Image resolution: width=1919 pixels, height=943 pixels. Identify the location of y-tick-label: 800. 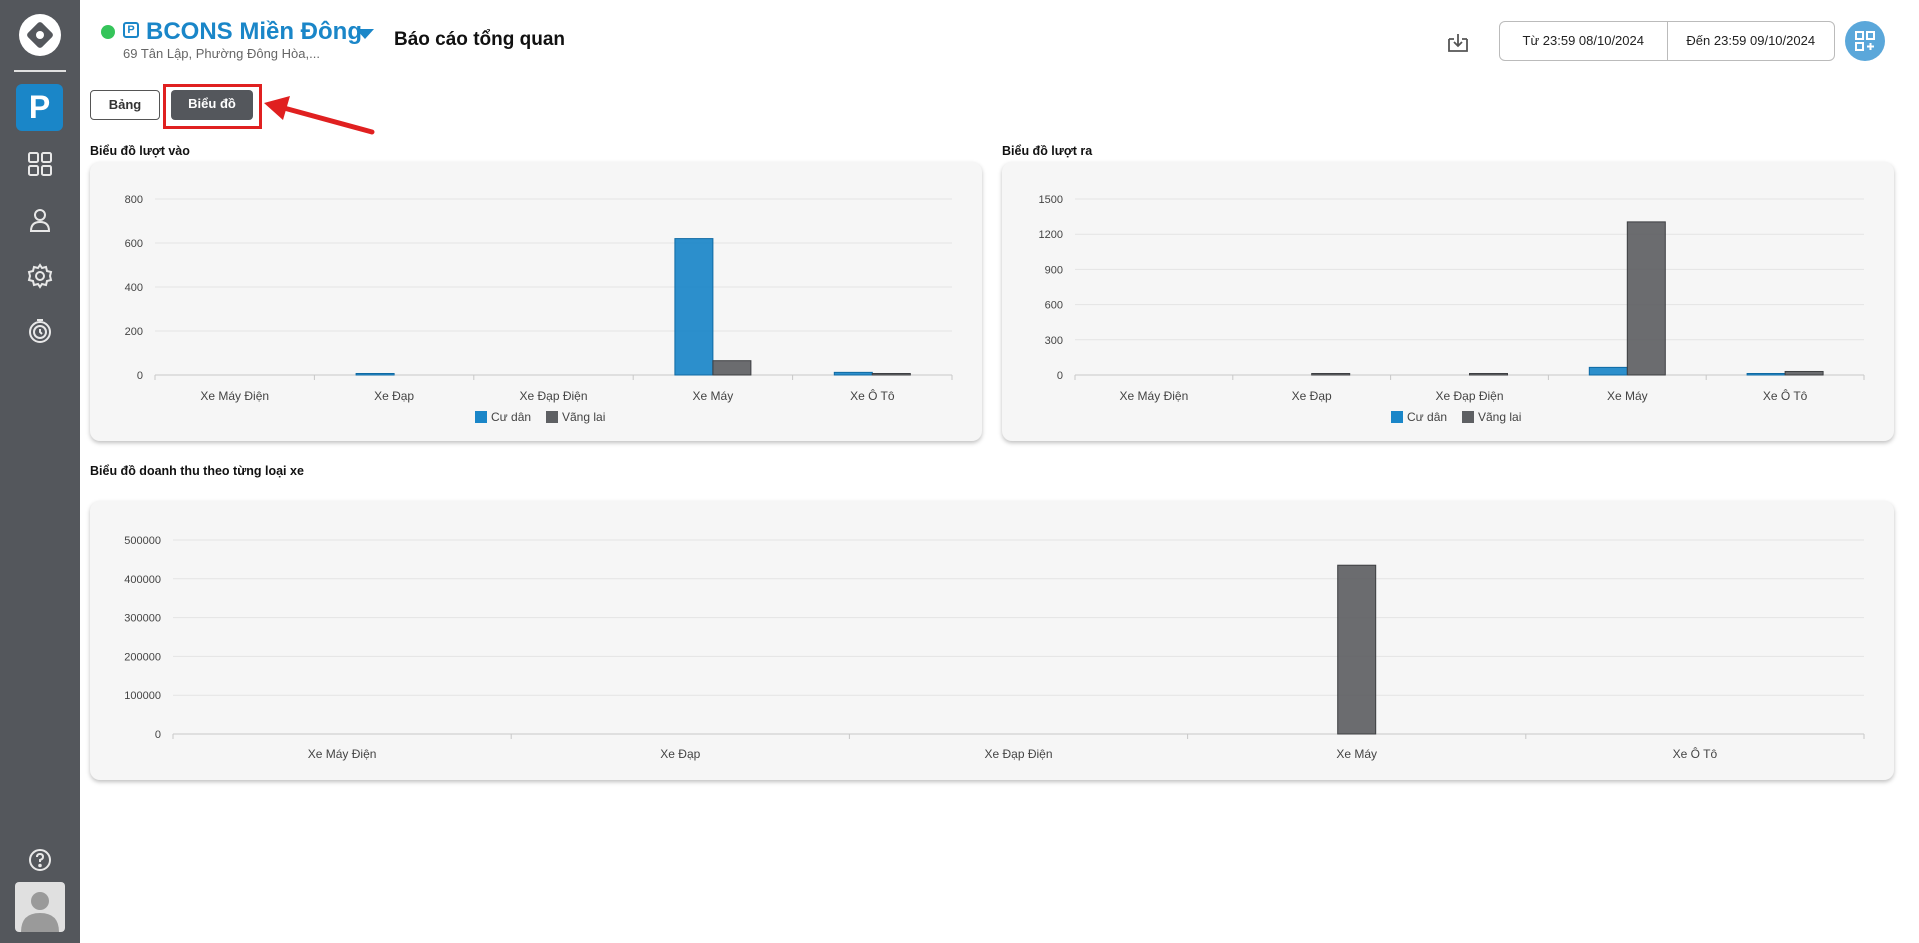
(134, 200).